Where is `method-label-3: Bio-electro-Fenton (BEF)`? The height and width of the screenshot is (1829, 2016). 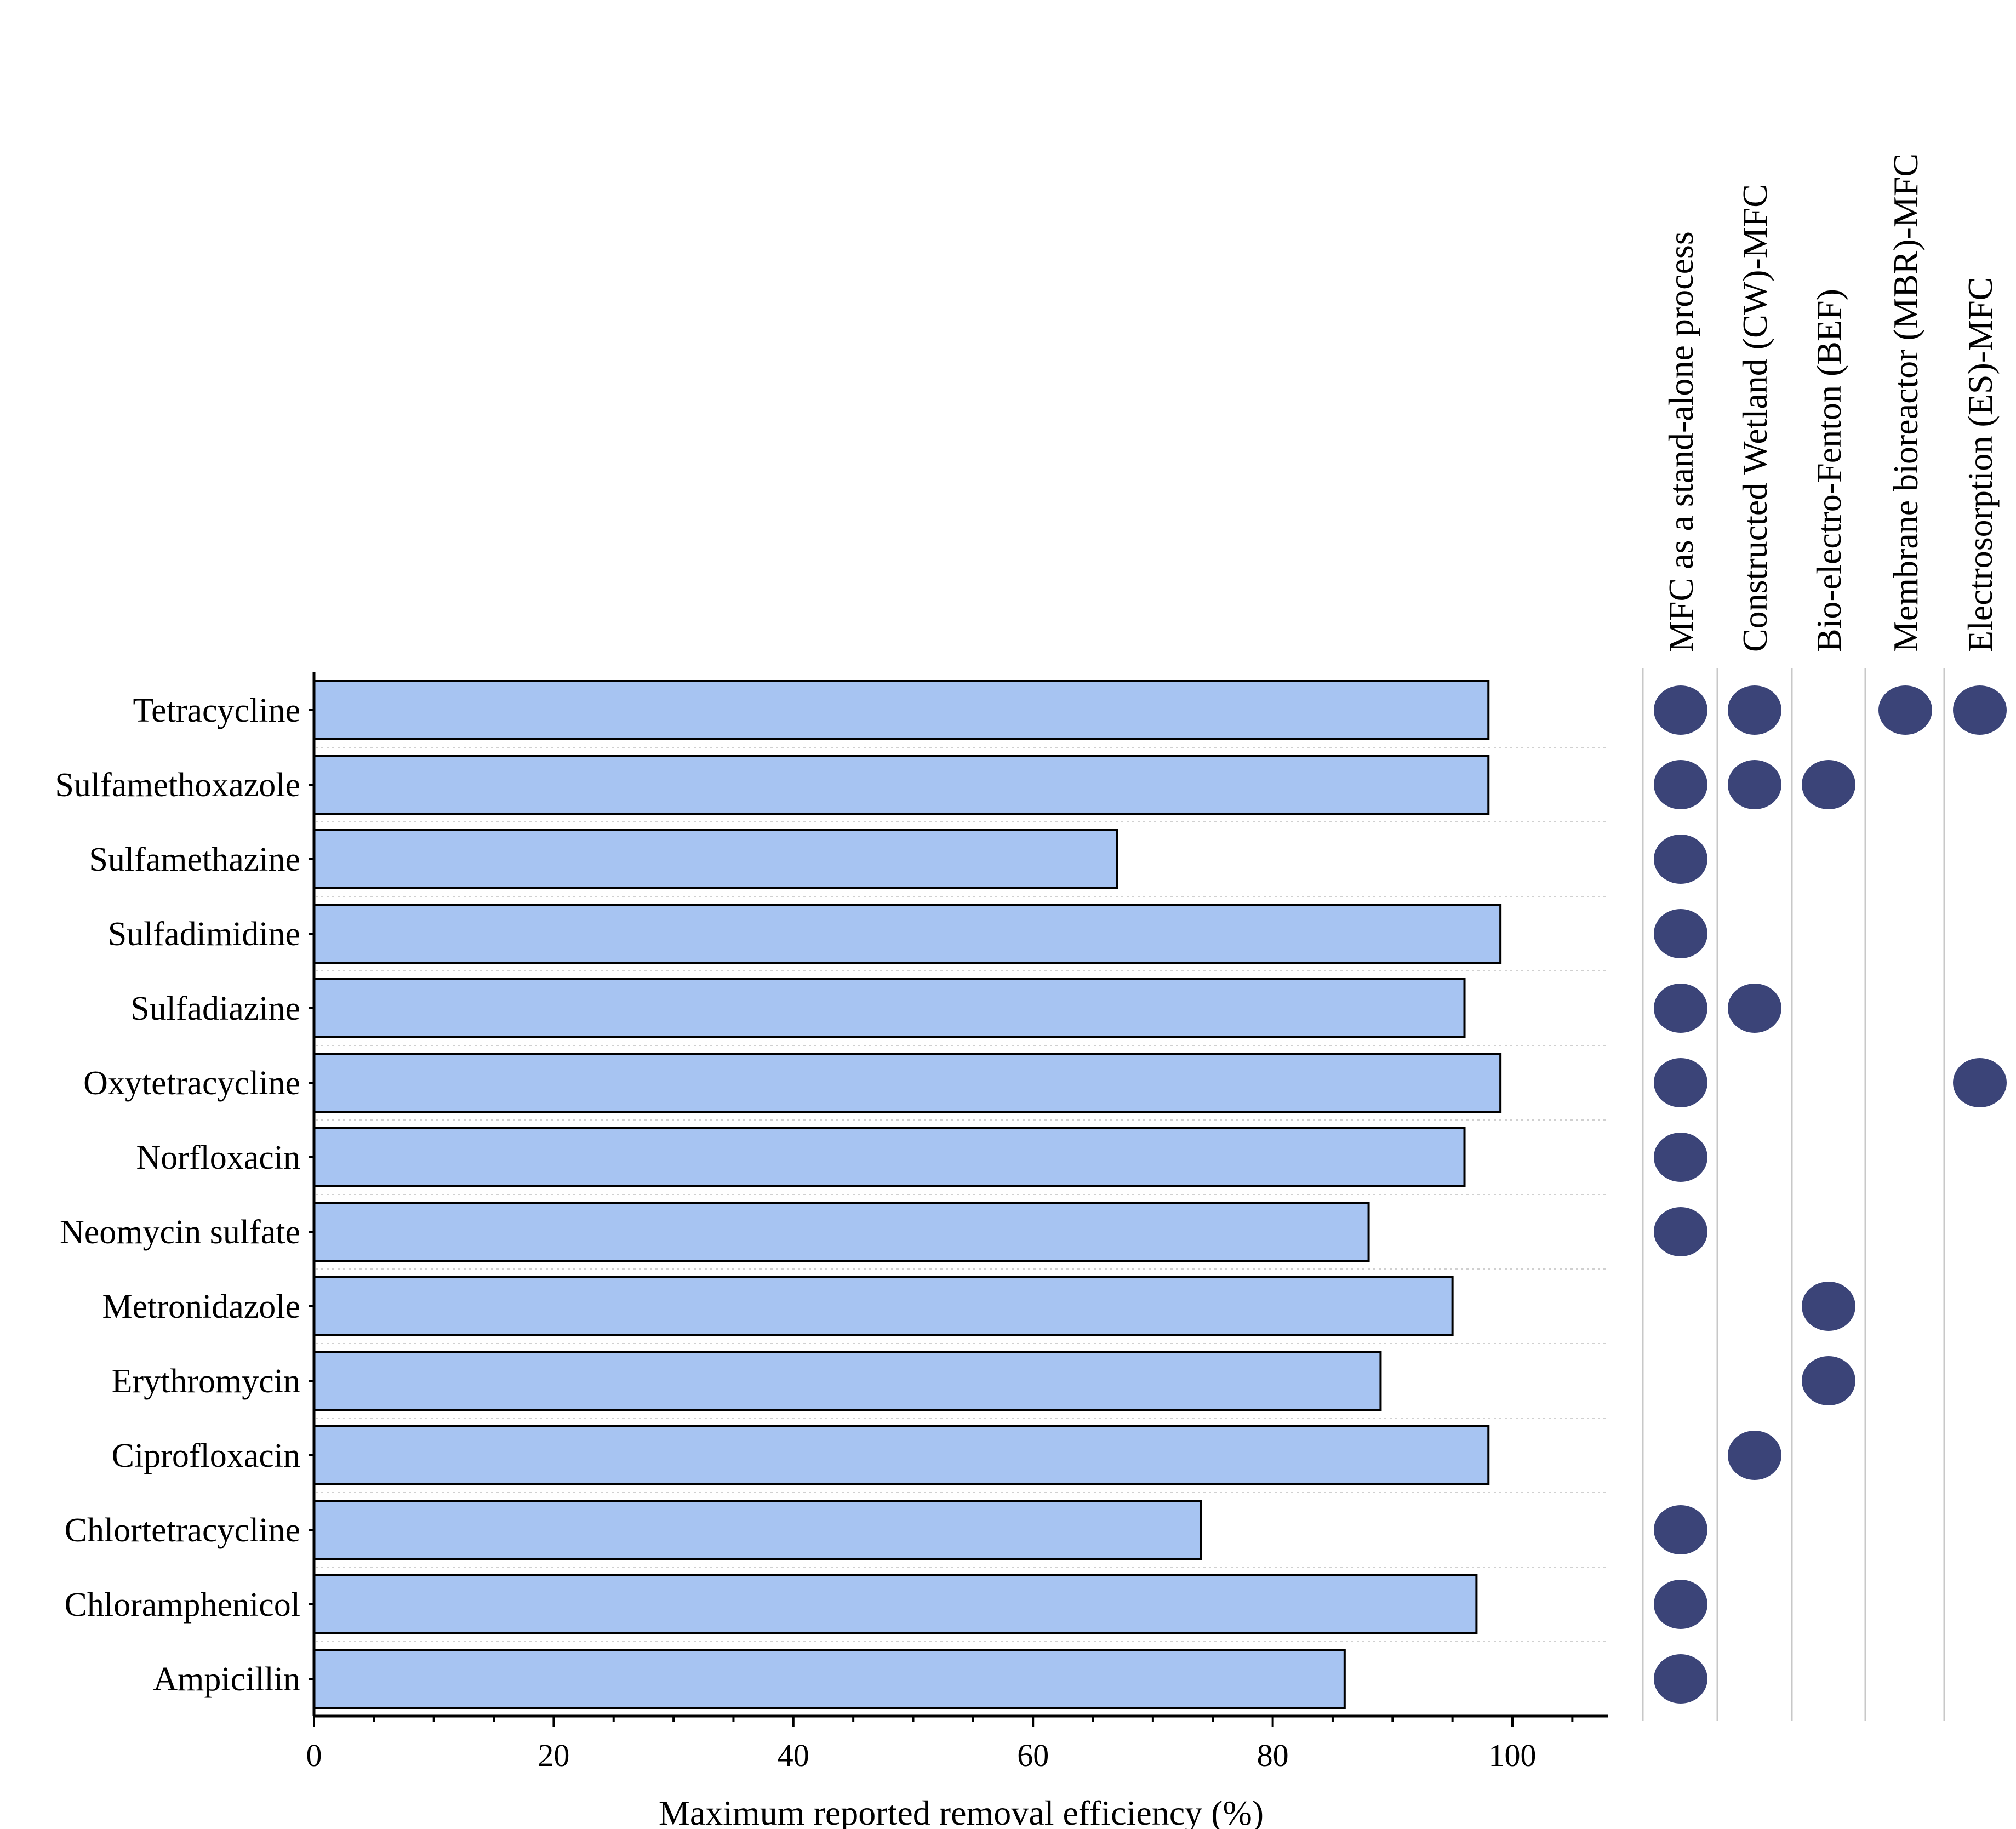 method-label-3: Bio-electro-Fenton (BEF) is located at coordinates (1828, 470).